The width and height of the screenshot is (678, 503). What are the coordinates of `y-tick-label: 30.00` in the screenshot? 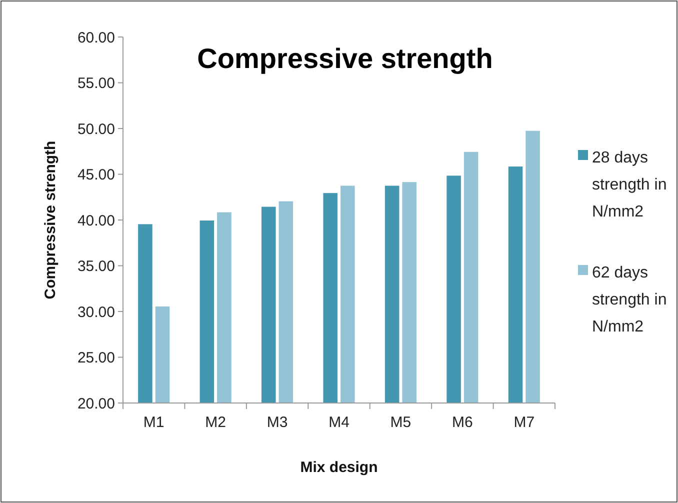 It's located at (96, 312).